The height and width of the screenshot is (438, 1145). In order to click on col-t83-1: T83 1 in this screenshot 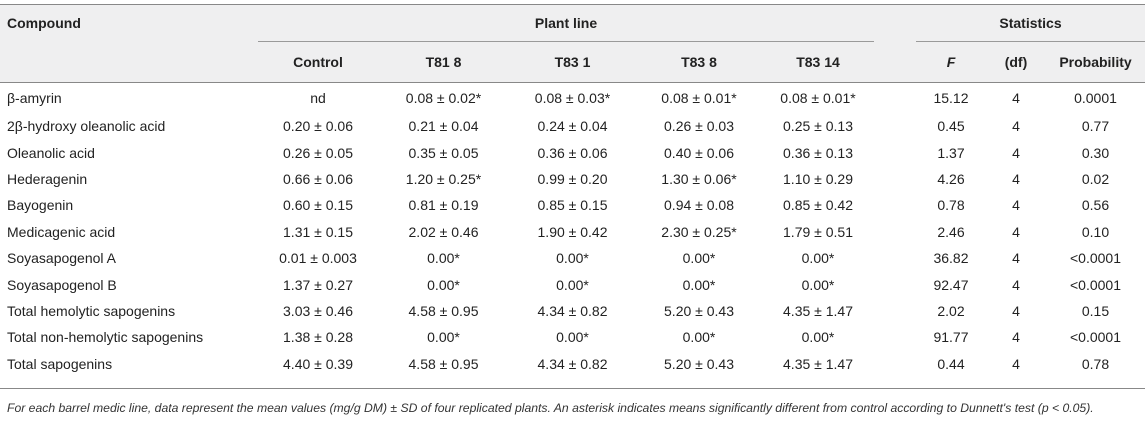, I will do `click(572, 62)`.